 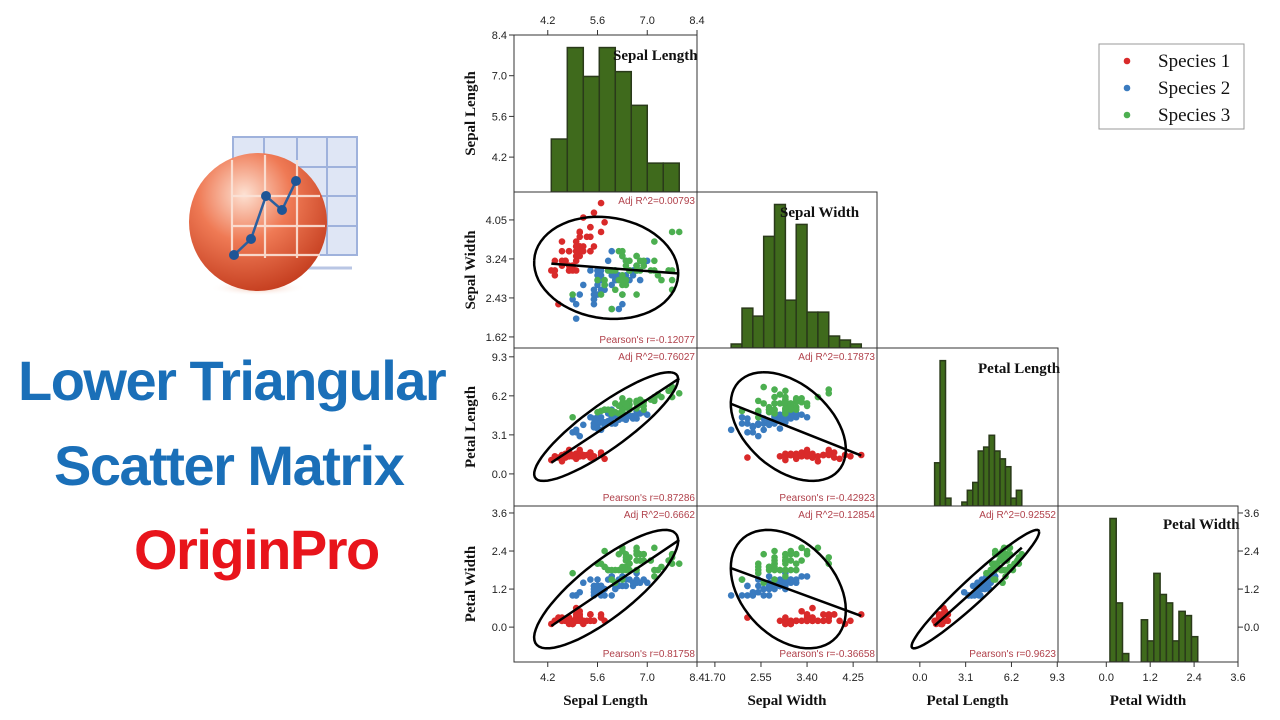 I want to click on adj-r2-label: Adj R^2=0.92552, so click(x=1017, y=515).